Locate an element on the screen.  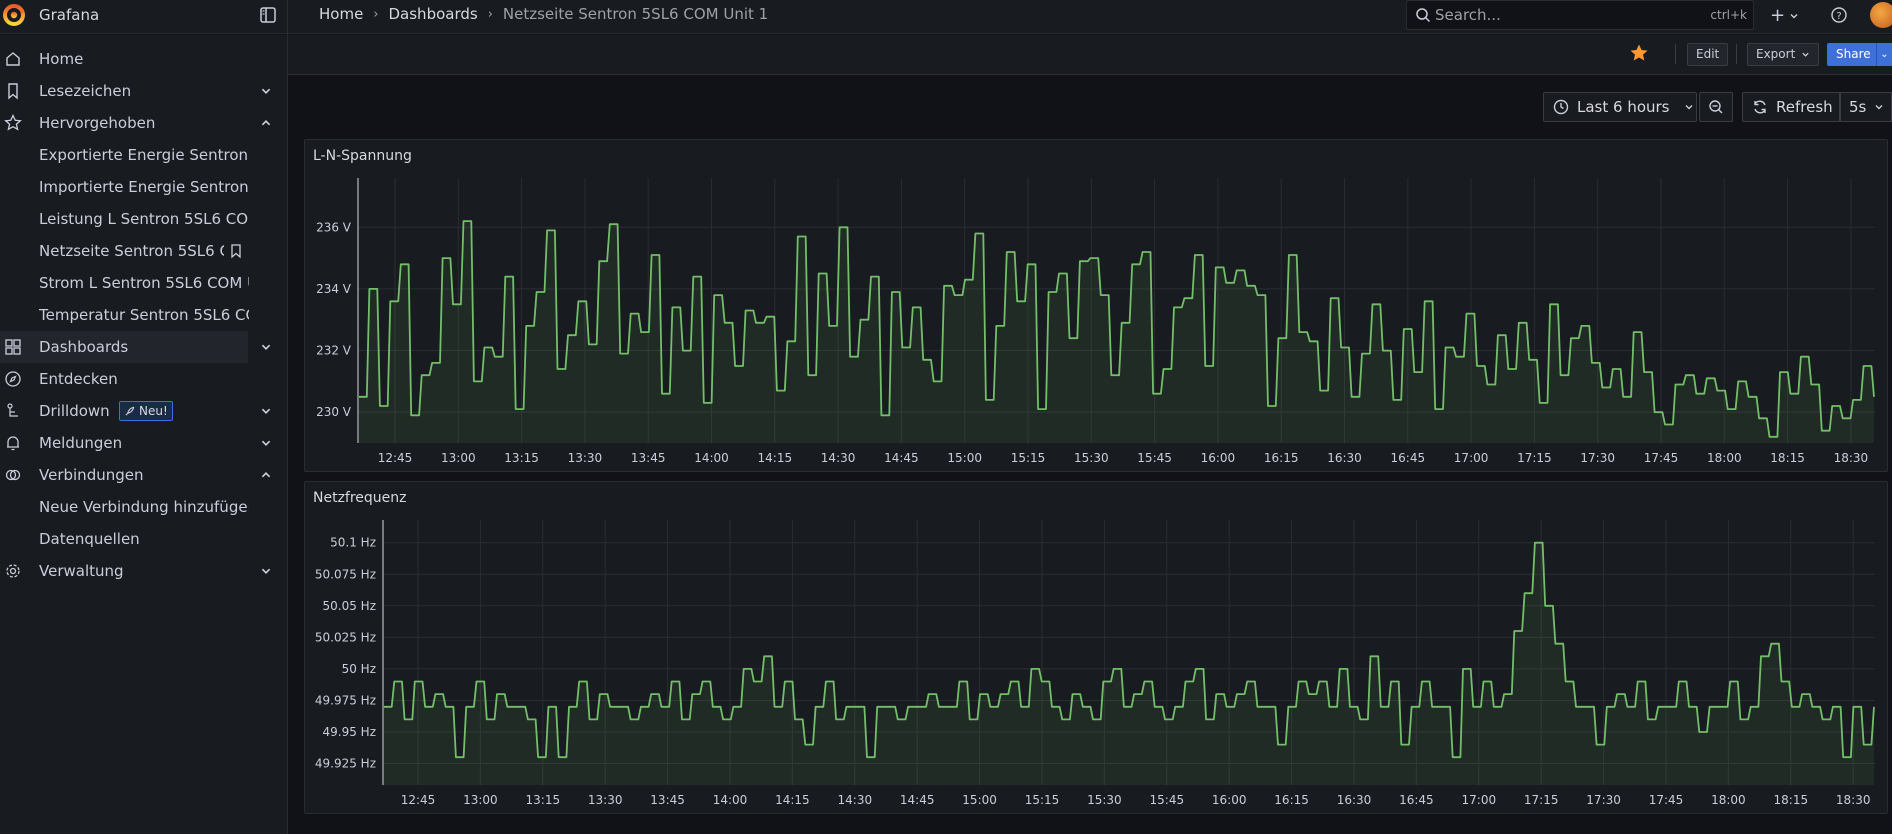
dock-menu-icon is located at coordinates (268, 15).